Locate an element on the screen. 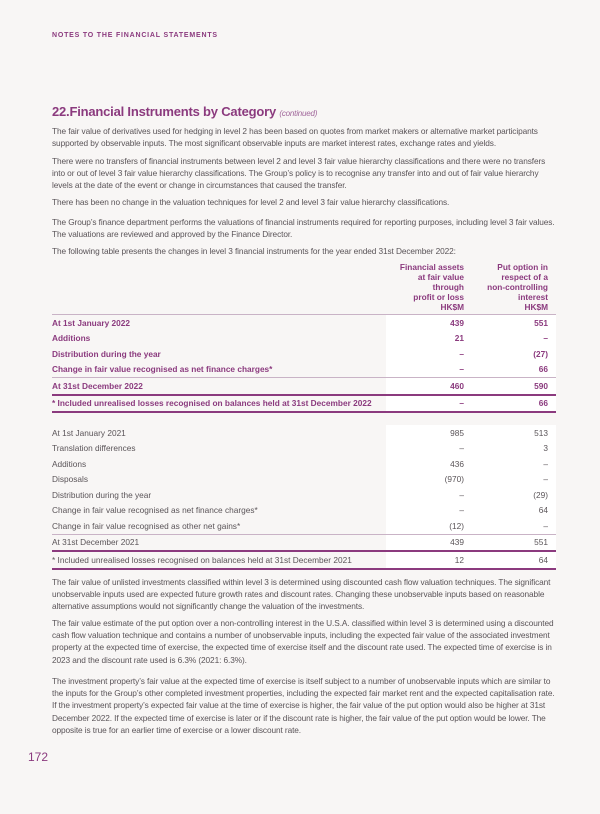 The height and width of the screenshot is (814, 600). header-line: respect of a is located at coordinates (524, 277).